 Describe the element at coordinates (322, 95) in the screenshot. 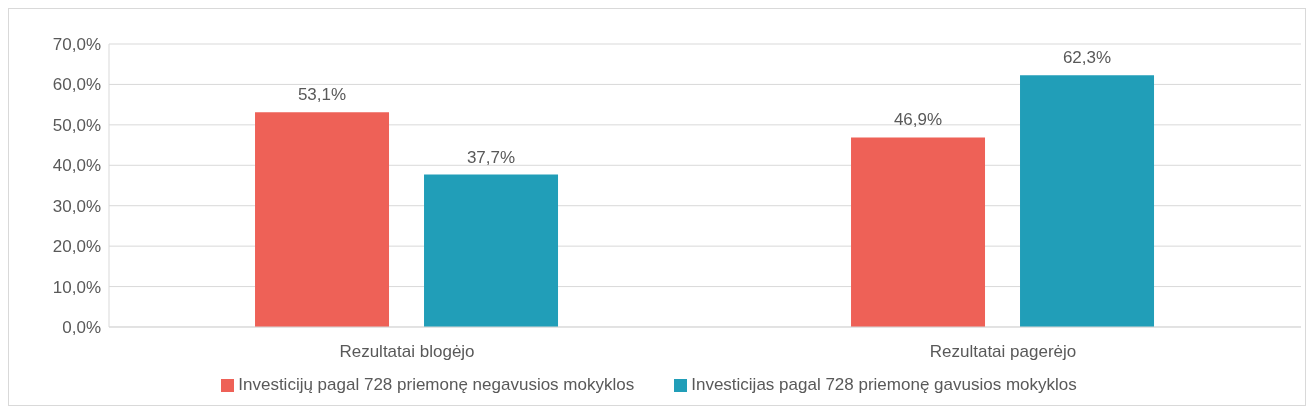

I see `data-label: 53,1%` at that location.